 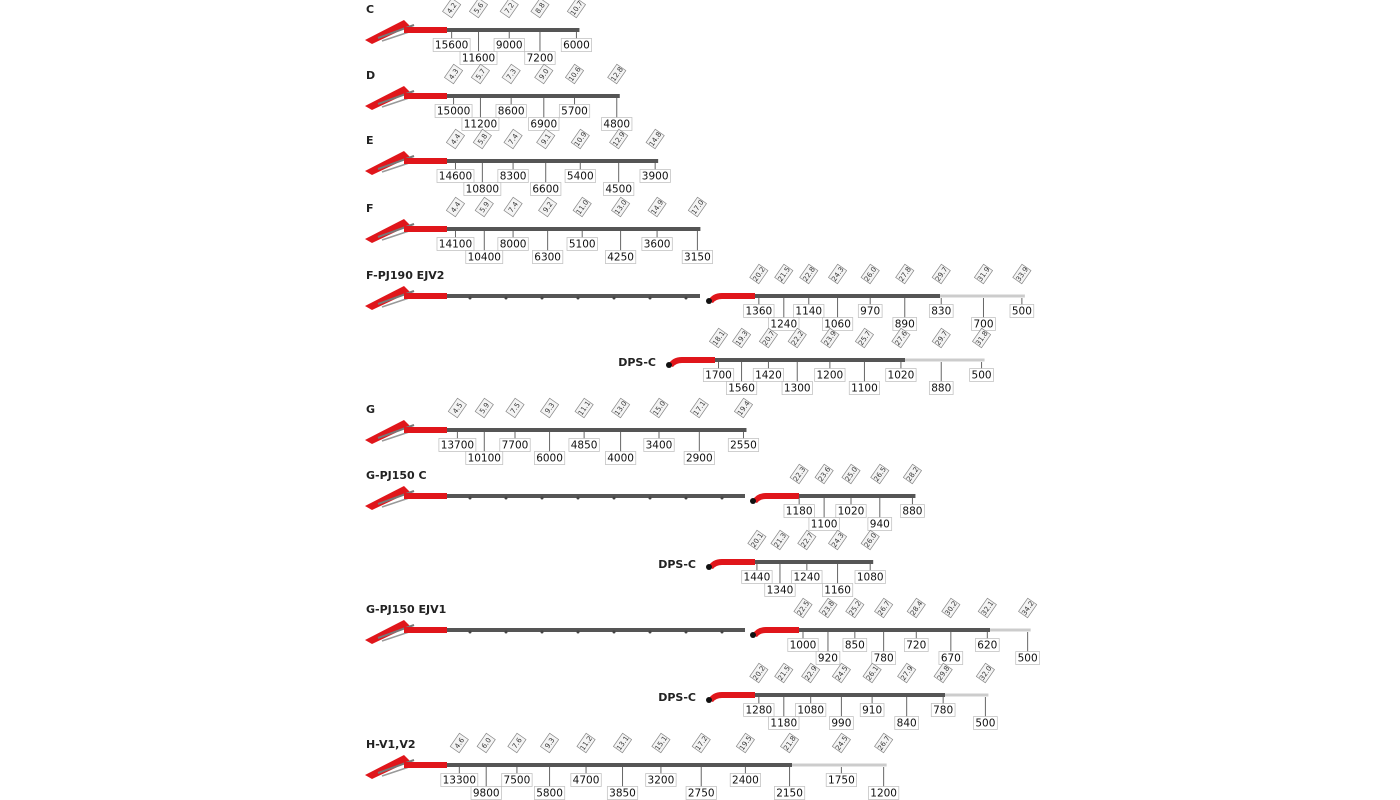 I want to click on load-label: 1020, so click(x=851, y=512).